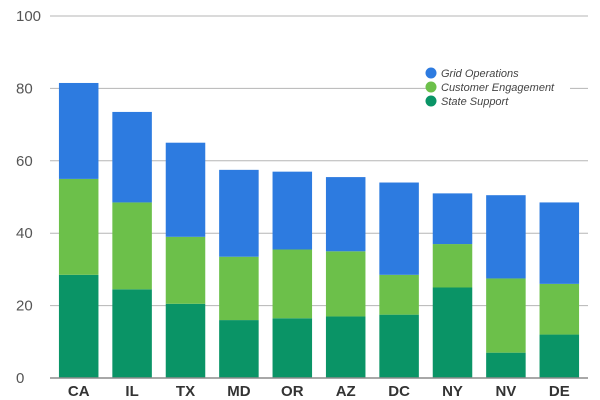 This screenshot has height=400, width=600. What do you see at coordinates (559, 391) in the screenshot?
I see `x-tick-label: DE` at bounding box center [559, 391].